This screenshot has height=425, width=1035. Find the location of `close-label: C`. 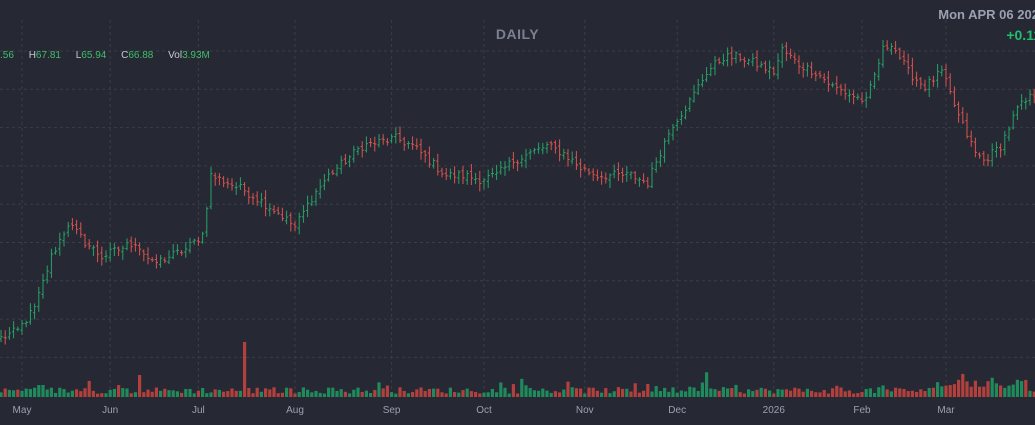

close-label: C is located at coordinates (125, 55).